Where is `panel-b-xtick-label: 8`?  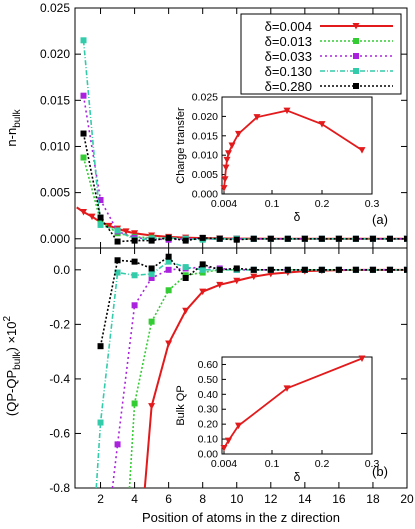
panel-b-xtick-label: 8 is located at coordinates (202, 499).